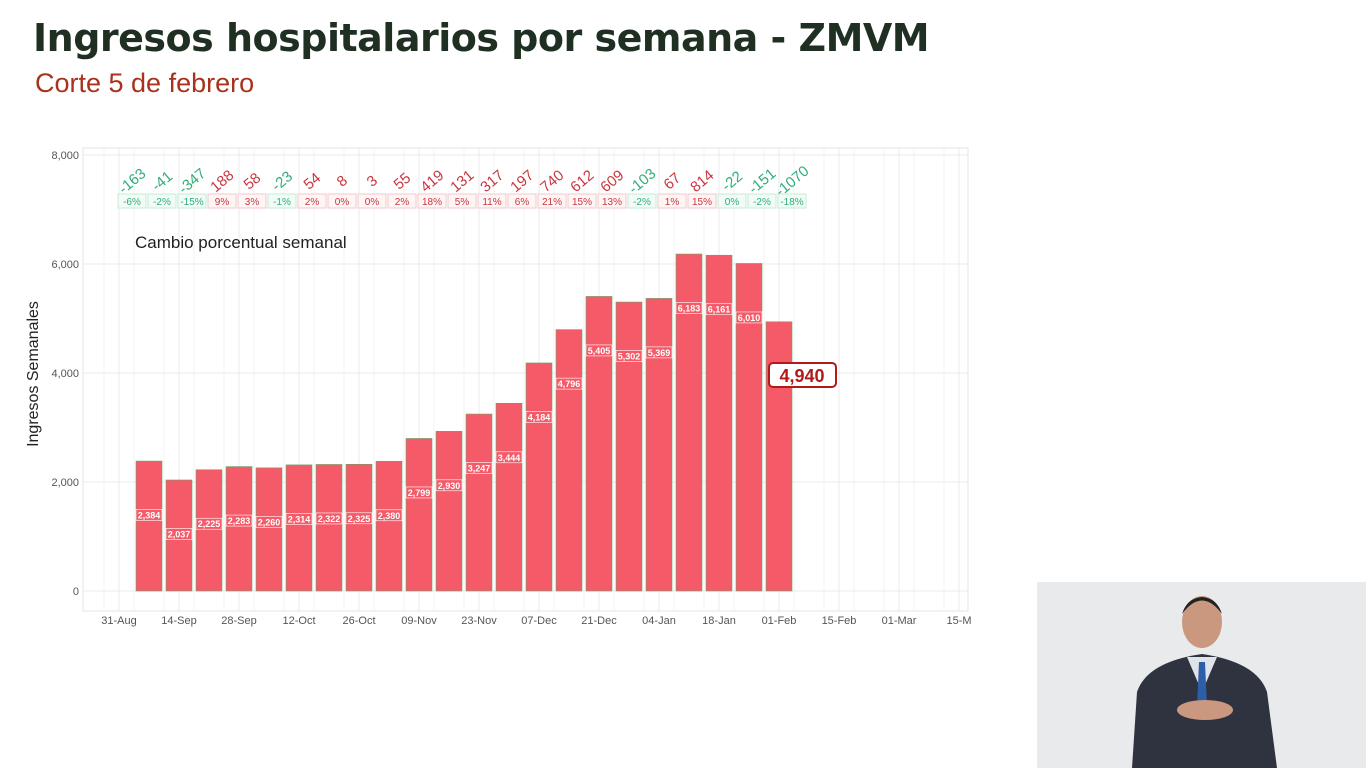 This screenshot has width=1366, height=773. I want to click on y-tick-label: 0, so click(76, 592).